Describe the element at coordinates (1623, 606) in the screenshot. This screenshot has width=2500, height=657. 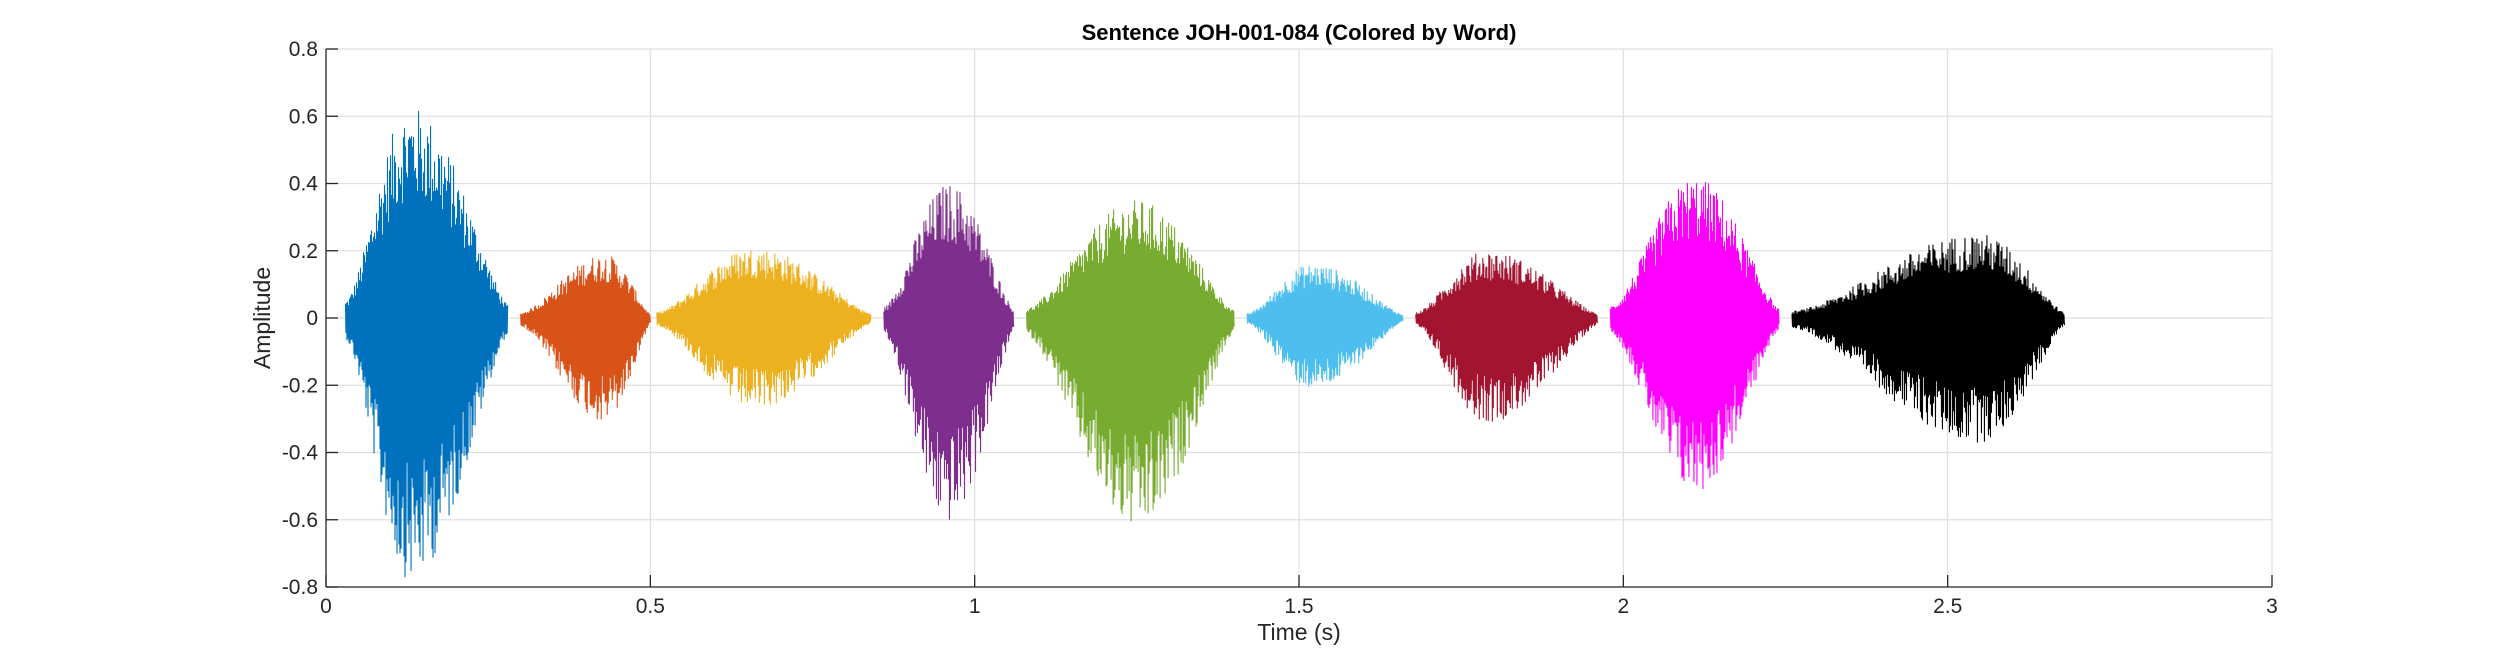
I see `x-tick-label: 2` at that location.